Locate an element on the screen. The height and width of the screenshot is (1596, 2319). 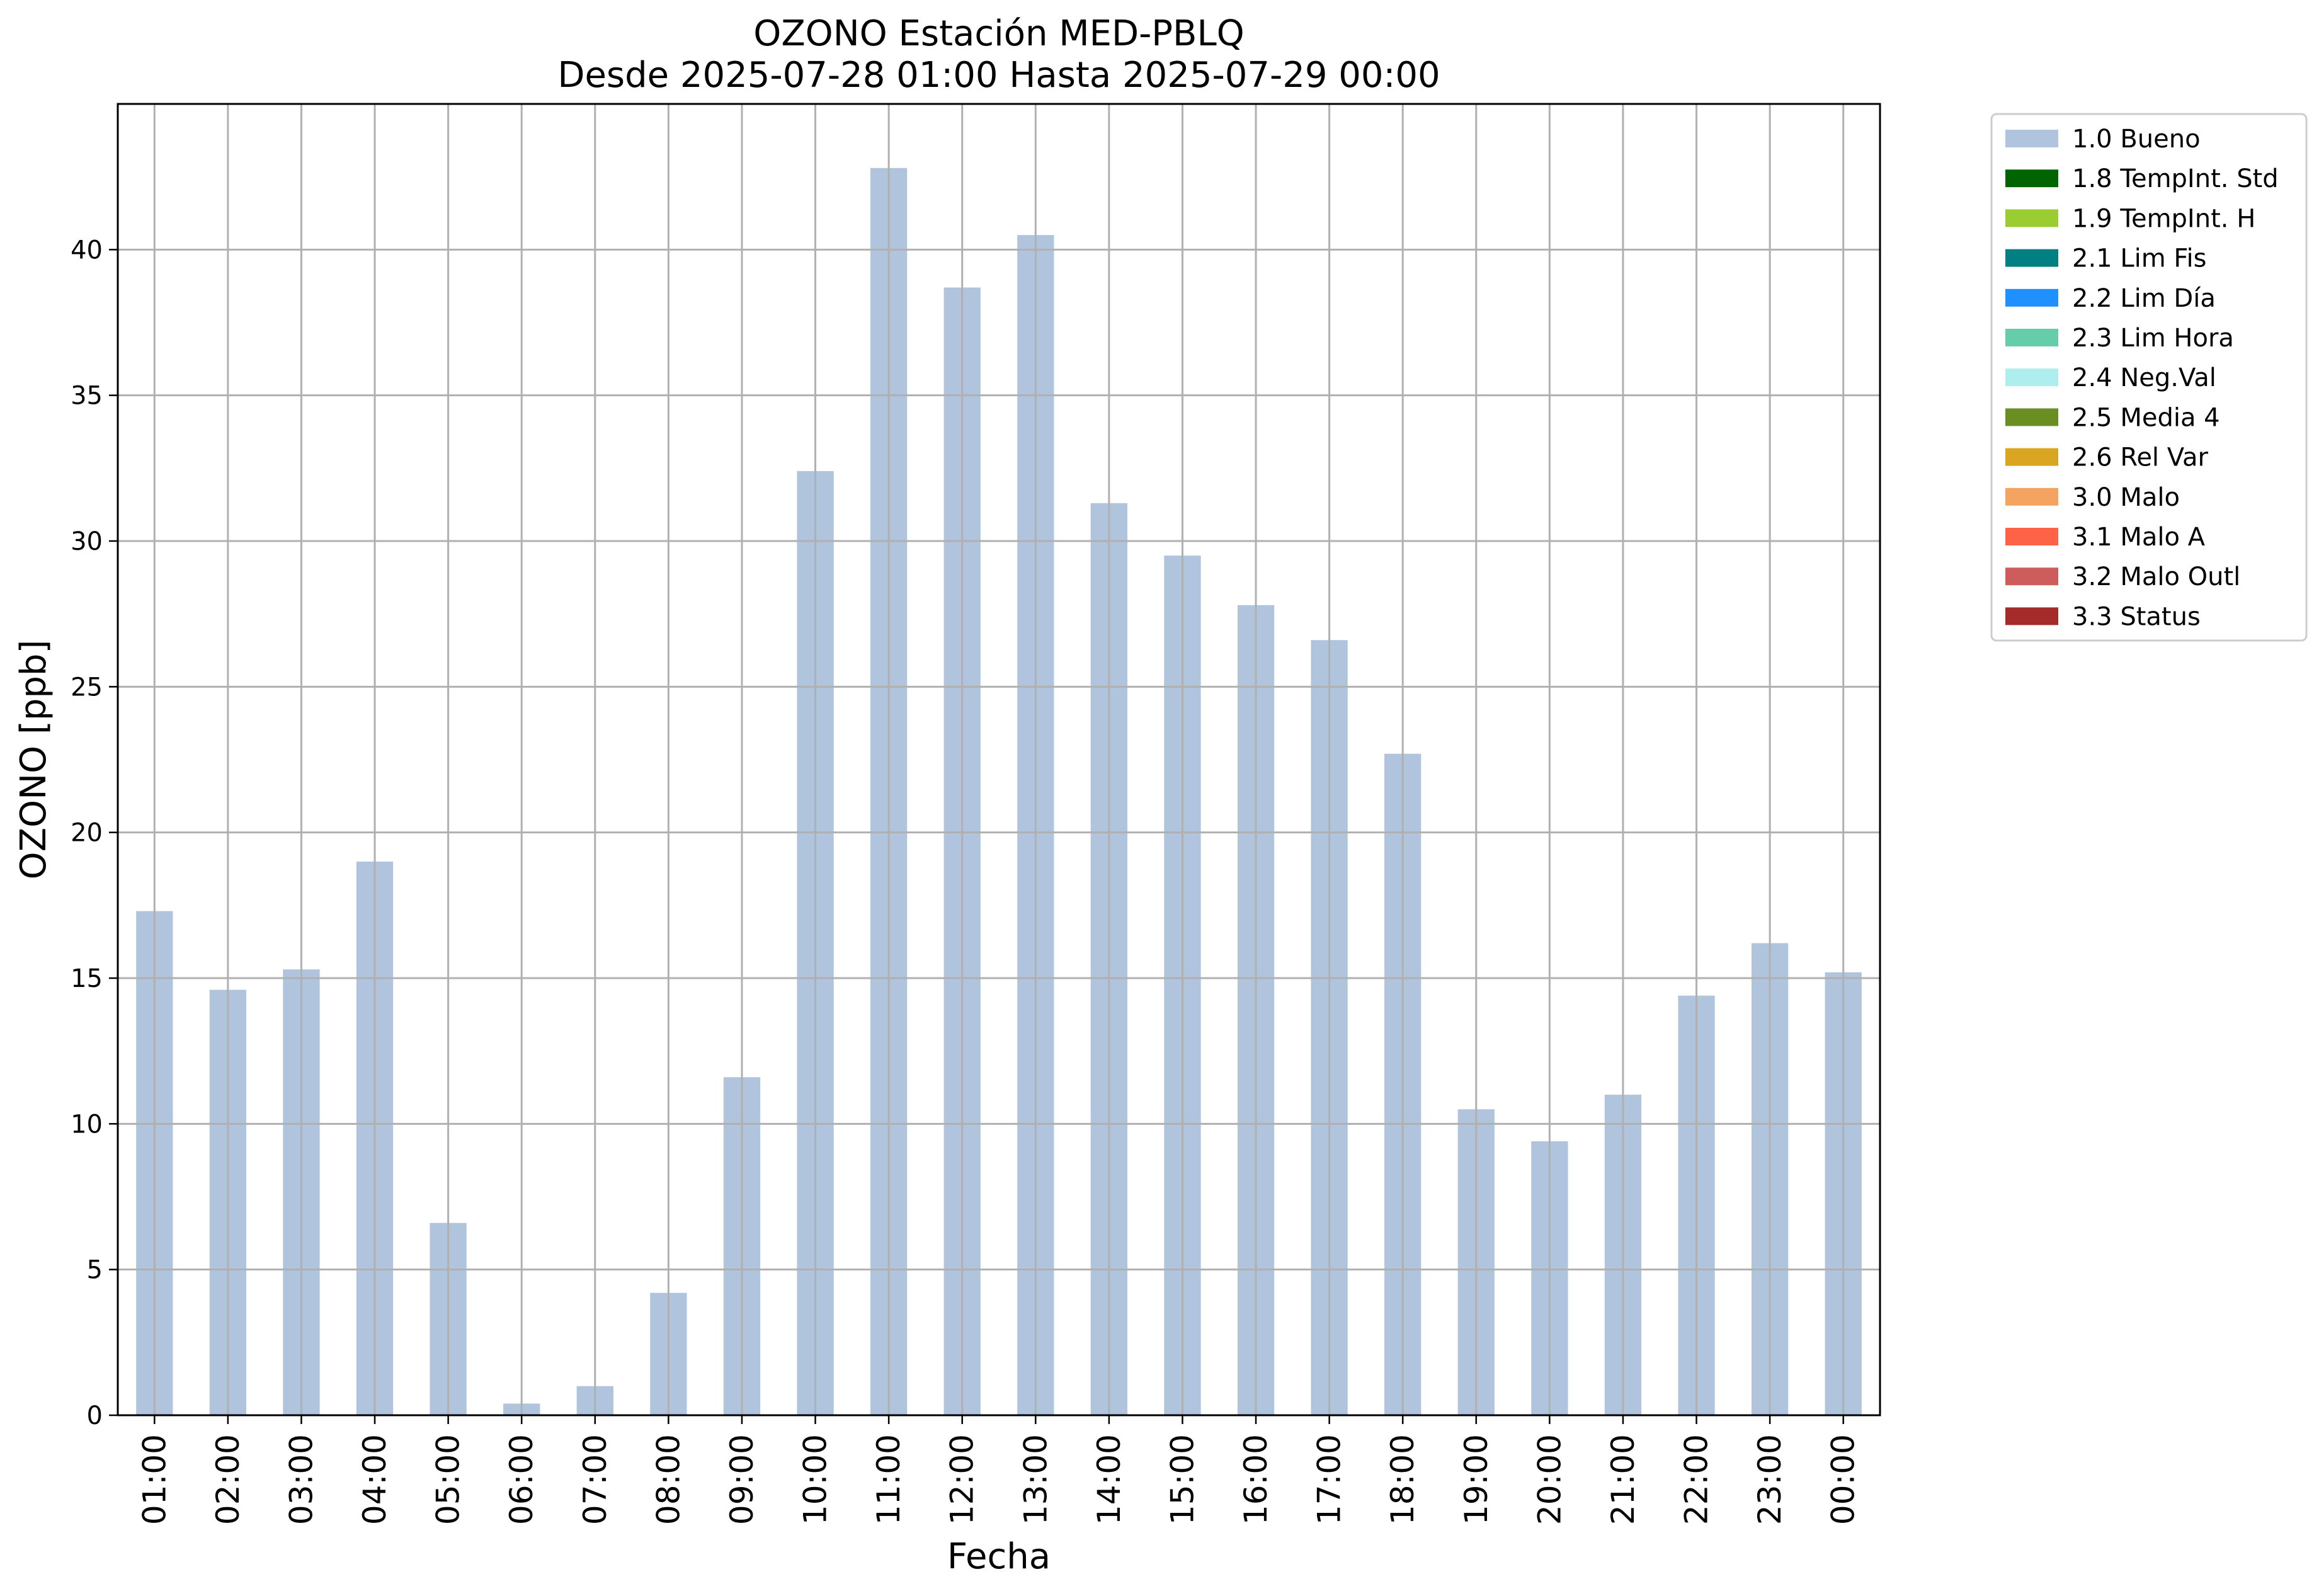
legend-frame is located at coordinates (2149, 377).